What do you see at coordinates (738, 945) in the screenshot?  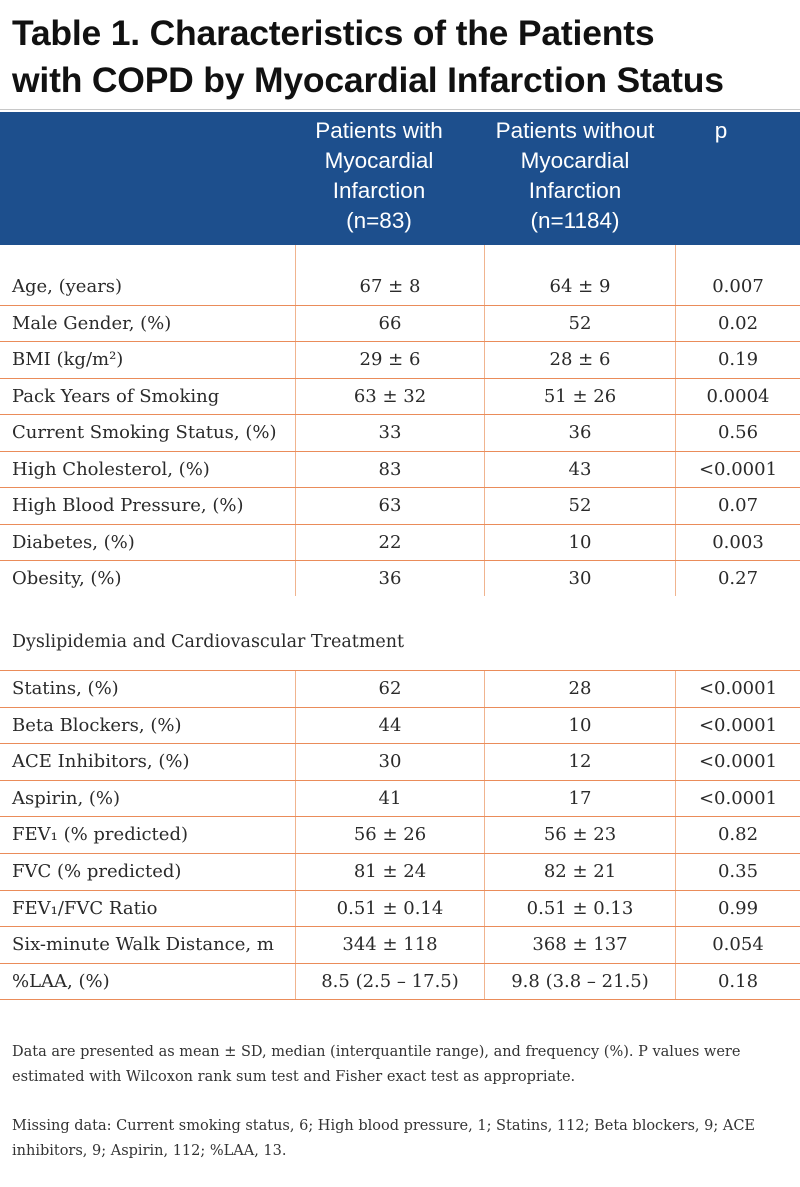 I see `p-value: 0.054` at bounding box center [738, 945].